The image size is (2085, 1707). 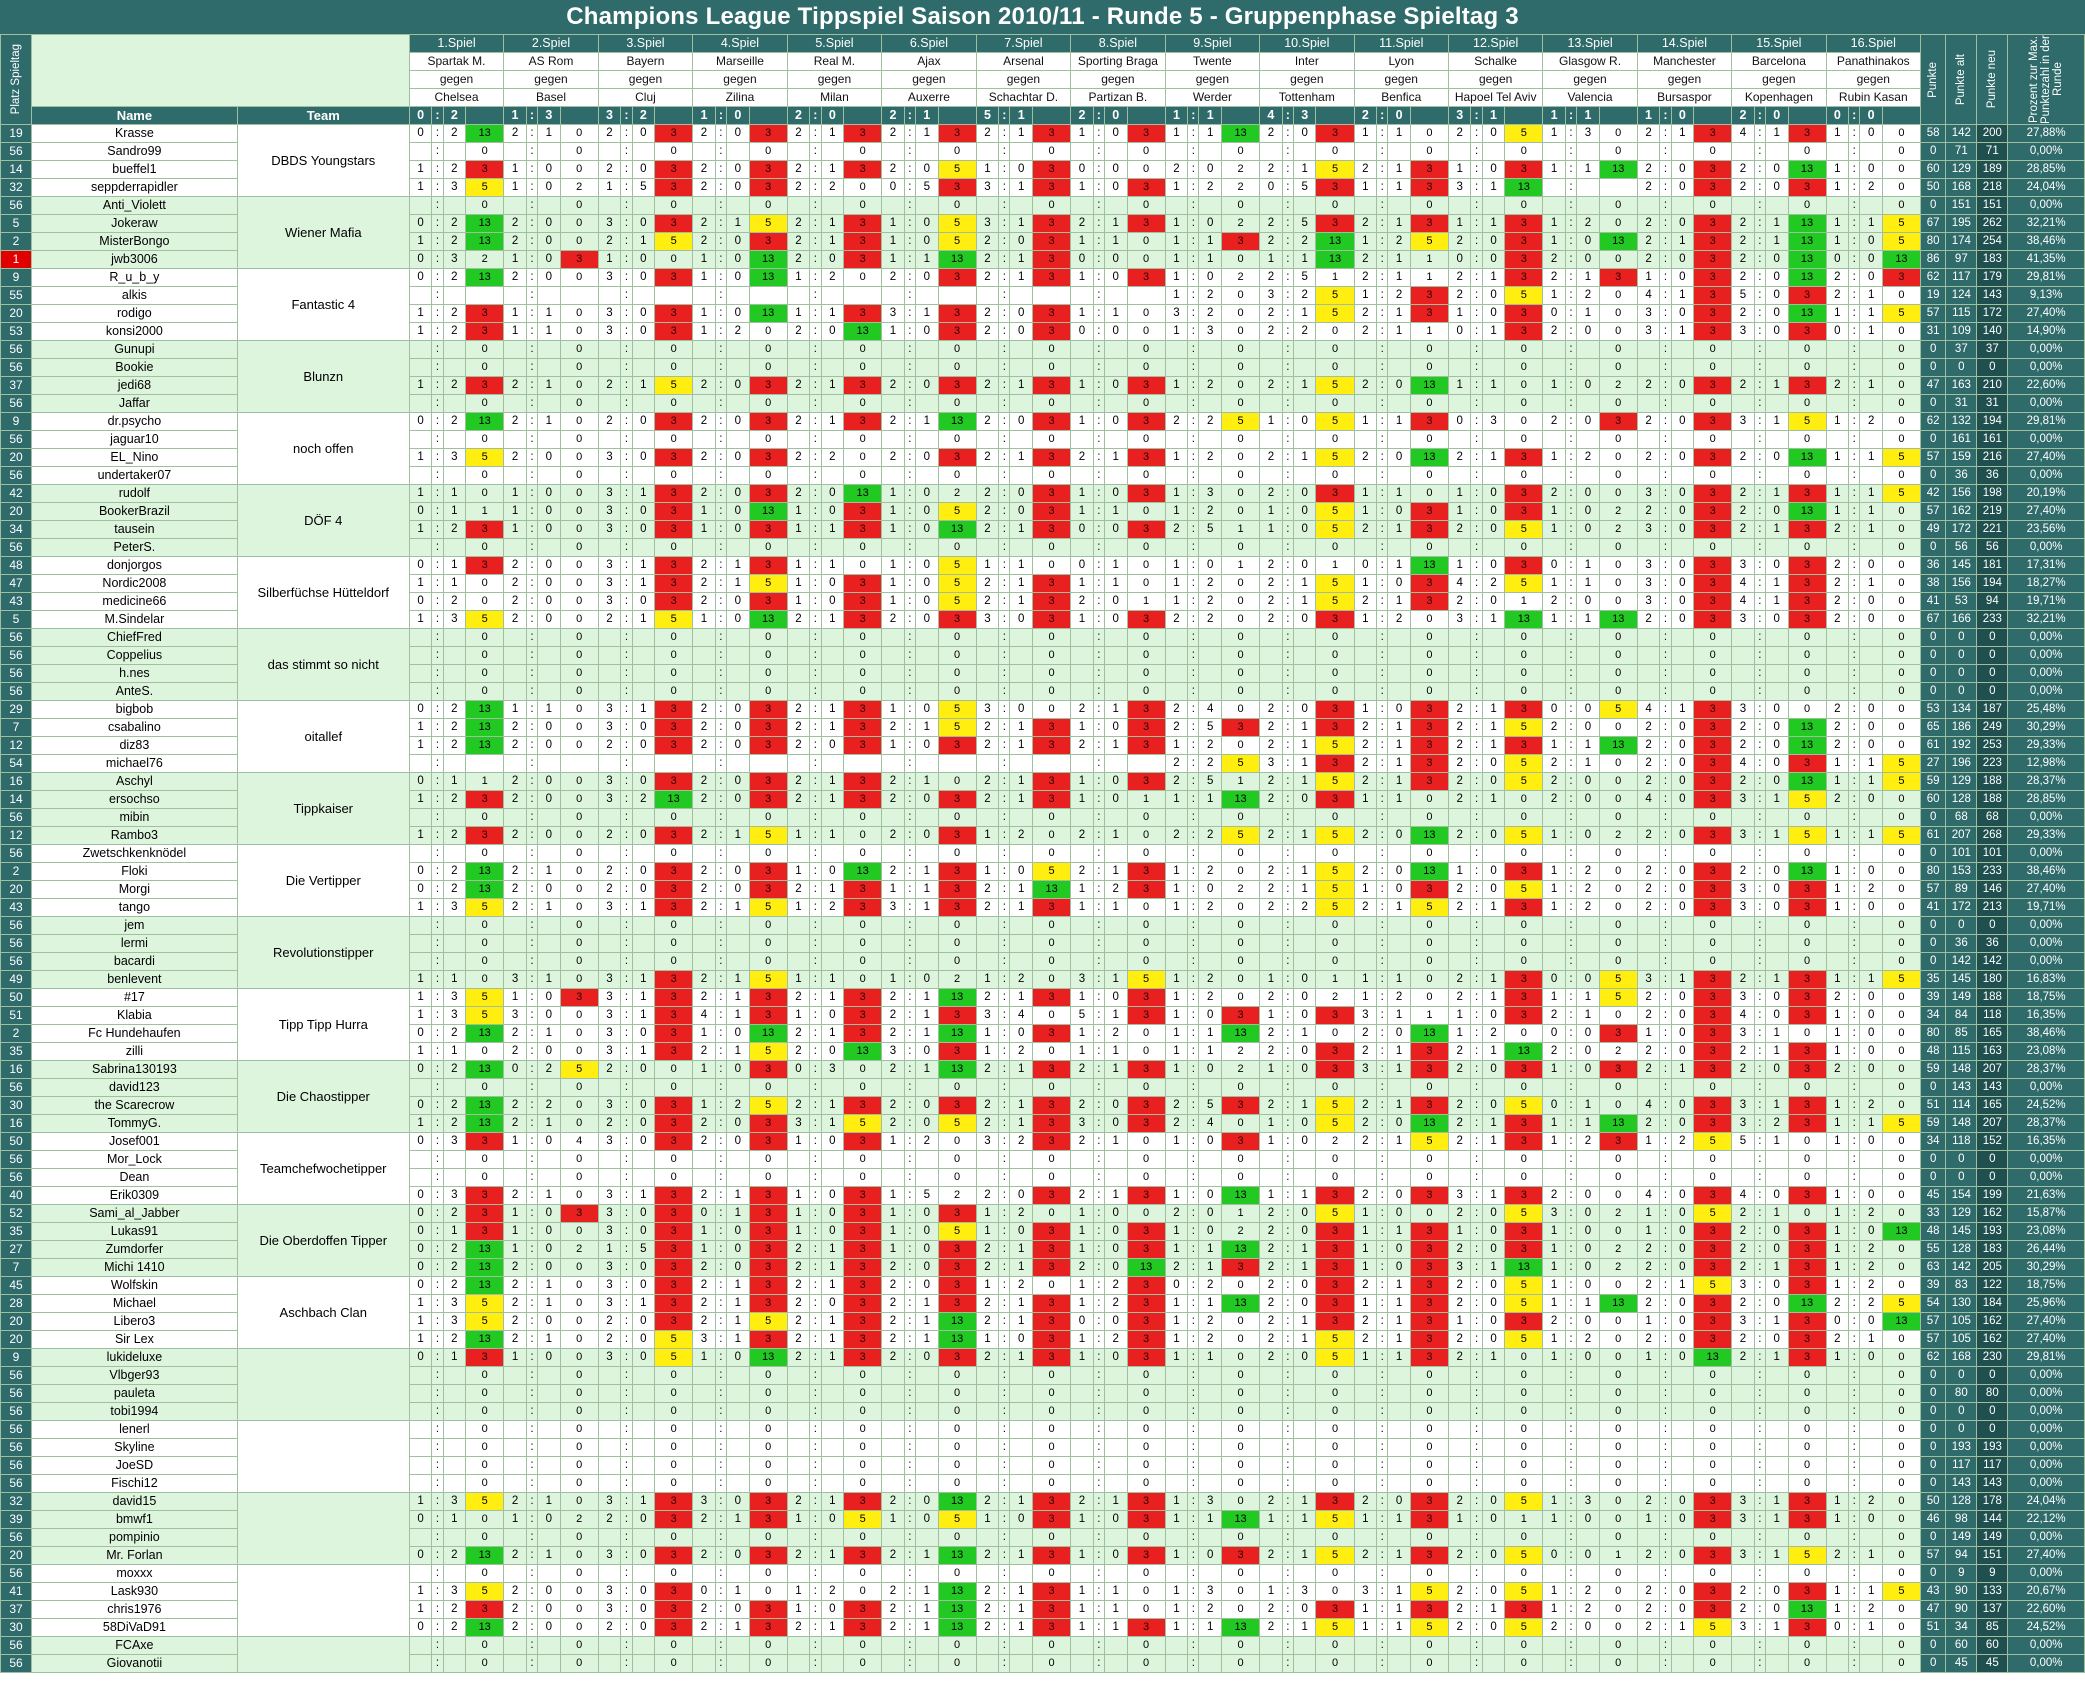 What do you see at coordinates (134, 277) in the screenshot?
I see `player-name: R_u_b_y` at bounding box center [134, 277].